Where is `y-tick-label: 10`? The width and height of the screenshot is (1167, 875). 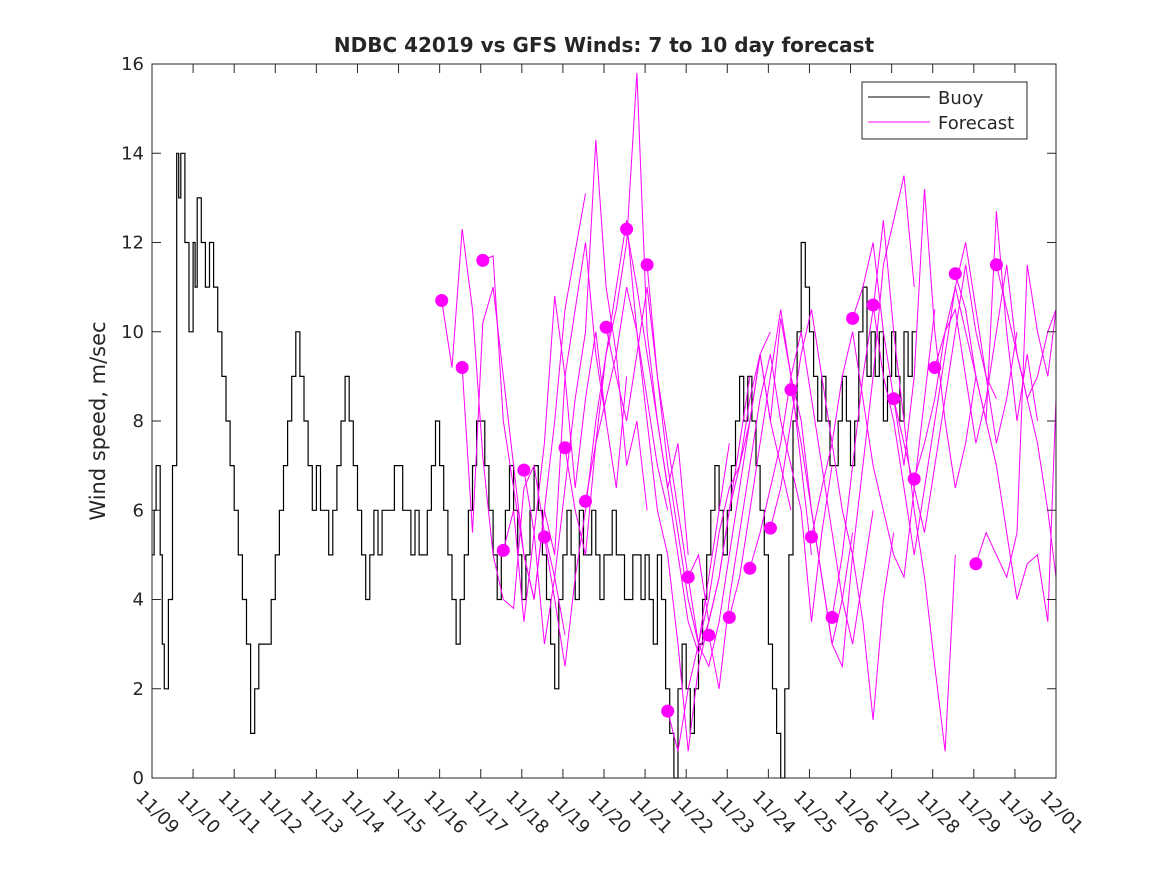 y-tick-label: 10 is located at coordinates (132, 332).